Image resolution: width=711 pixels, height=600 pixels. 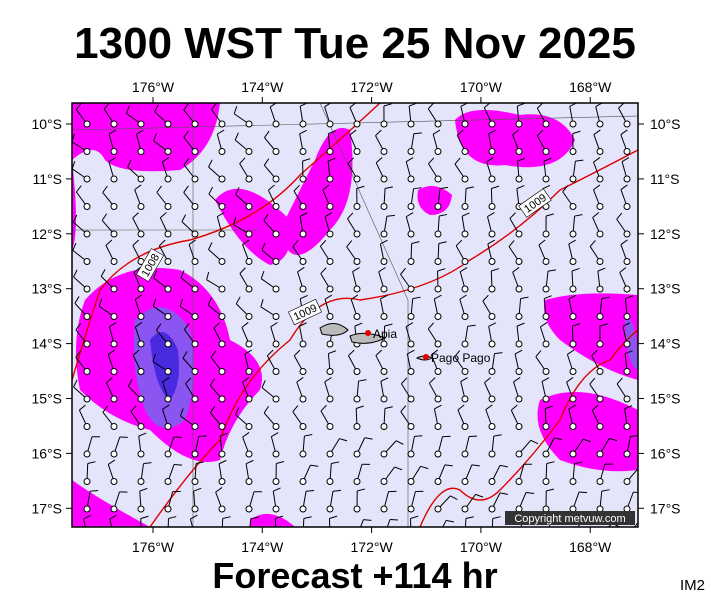 I want to click on lat-label: 11°S, so click(x=664, y=179).